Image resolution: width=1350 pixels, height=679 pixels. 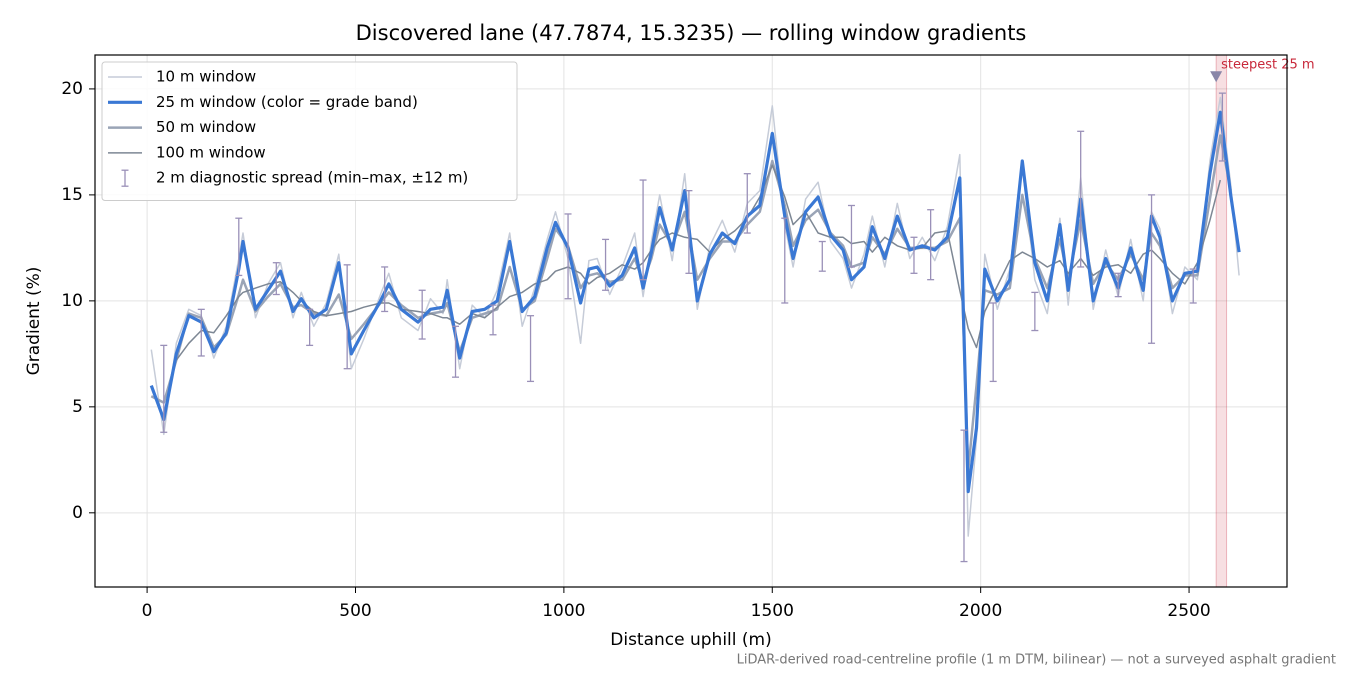 What do you see at coordinates (206, 127) in the screenshot?
I see `legend-label: 50 m window` at bounding box center [206, 127].